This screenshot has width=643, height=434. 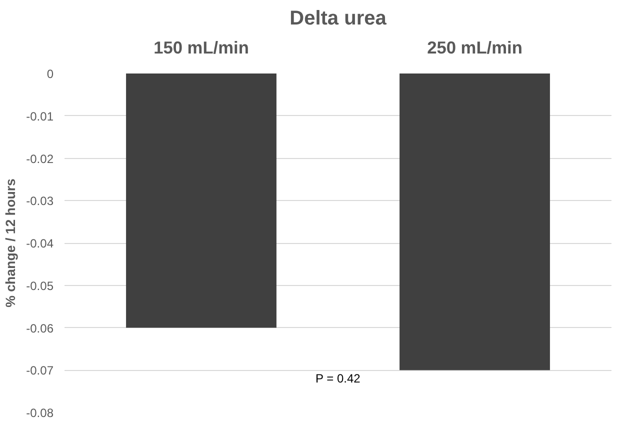 What do you see at coordinates (339, 19) in the screenshot?
I see `chart-title: Delta urea` at bounding box center [339, 19].